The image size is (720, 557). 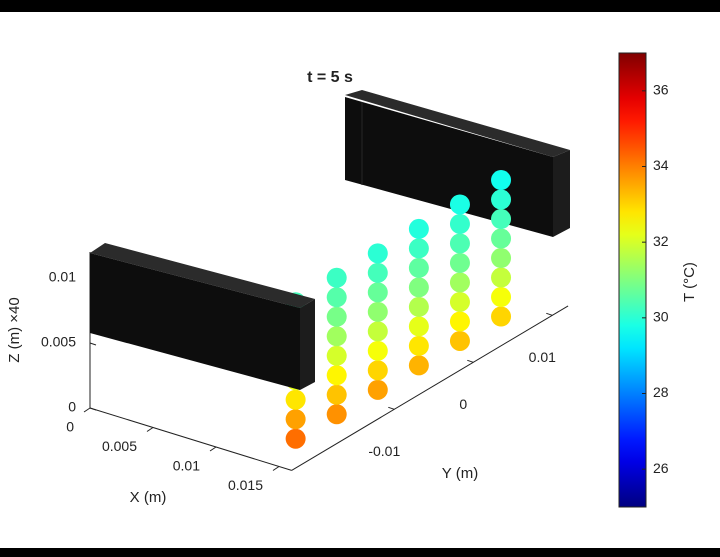 I want to click on colorbar-tick-label: 32, so click(x=661, y=241).